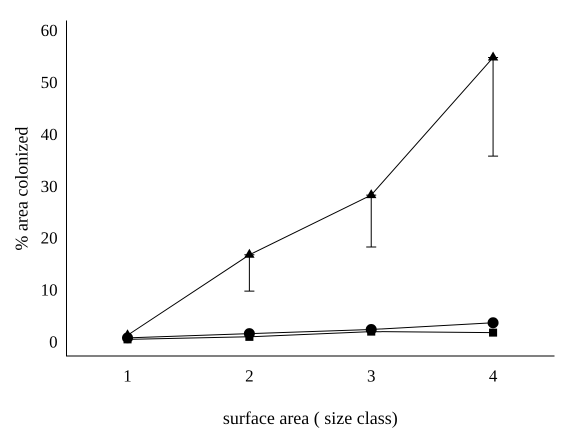 This screenshot has width=582, height=442. I want to click on y-tick-label: 30, so click(49, 186).